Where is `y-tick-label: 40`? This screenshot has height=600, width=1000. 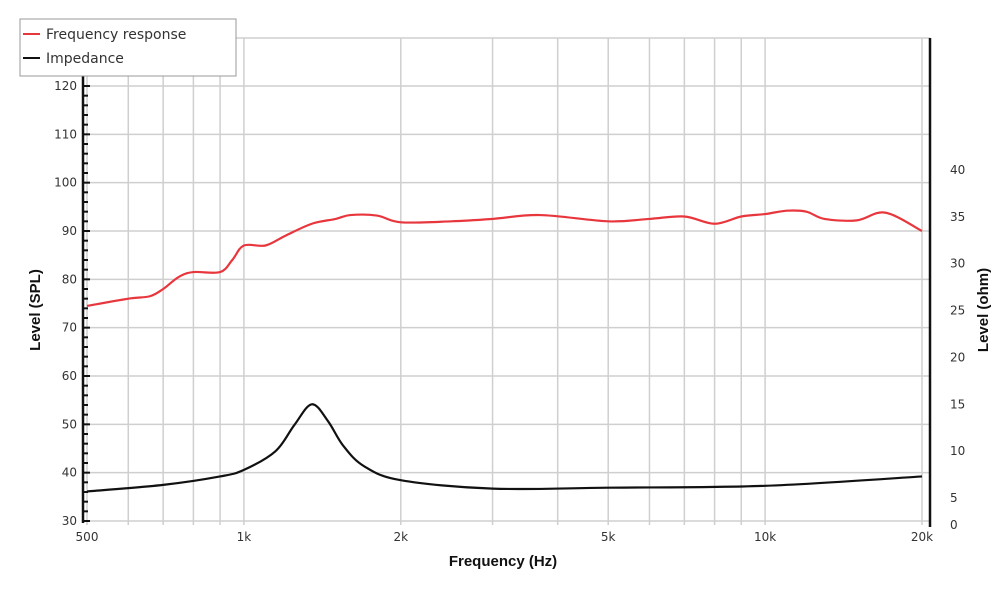 y-tick-label: 40 is located at coordinates (69, 473).